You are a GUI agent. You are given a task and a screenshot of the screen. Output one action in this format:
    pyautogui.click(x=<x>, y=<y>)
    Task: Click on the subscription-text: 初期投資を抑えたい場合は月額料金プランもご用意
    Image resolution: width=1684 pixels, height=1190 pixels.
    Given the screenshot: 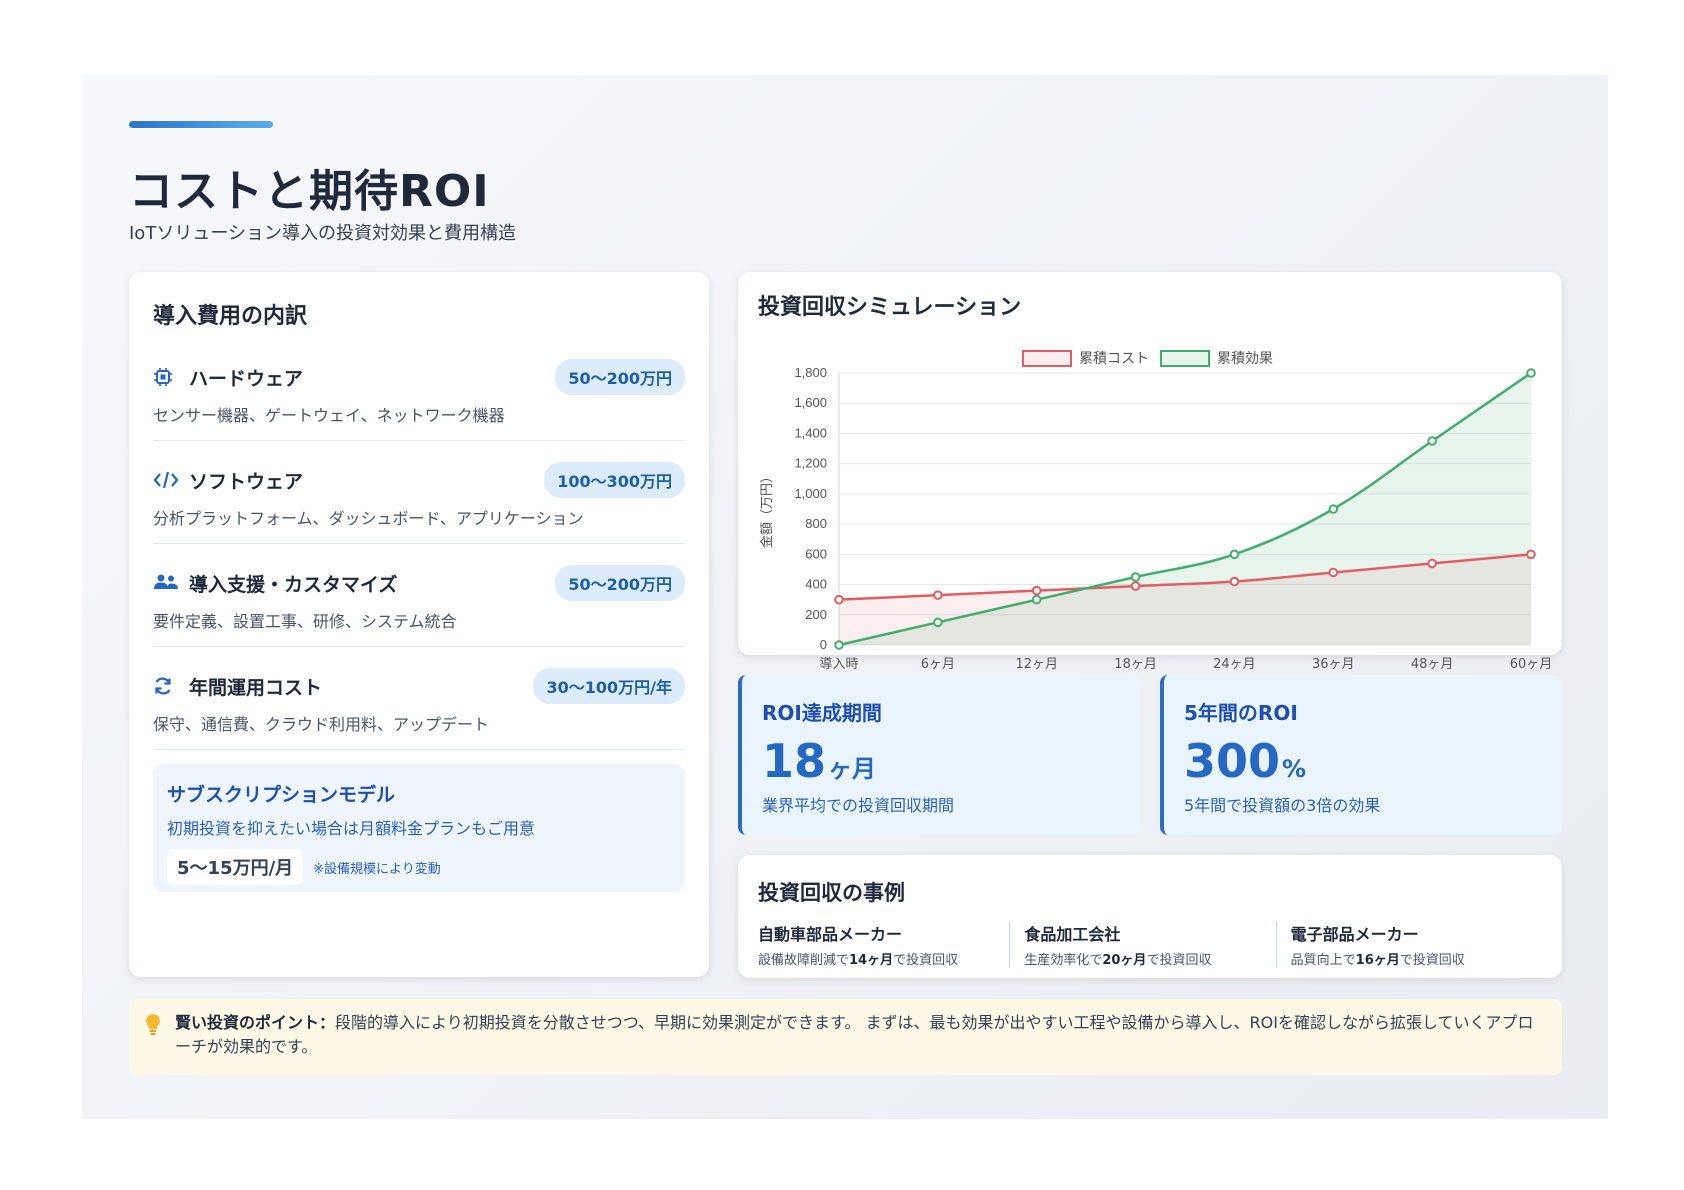 What is the action you would take?
    pyautogui.click(x=351, y=828)
    